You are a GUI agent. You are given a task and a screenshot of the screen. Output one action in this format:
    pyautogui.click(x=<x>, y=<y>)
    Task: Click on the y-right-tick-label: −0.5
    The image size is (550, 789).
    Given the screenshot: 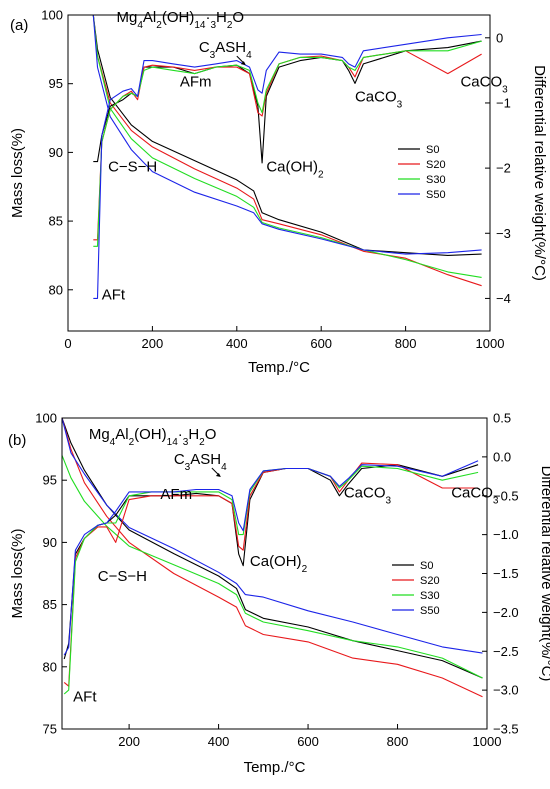 What is the action you would take?
    pyautogui.click(x=506, y=495)
    